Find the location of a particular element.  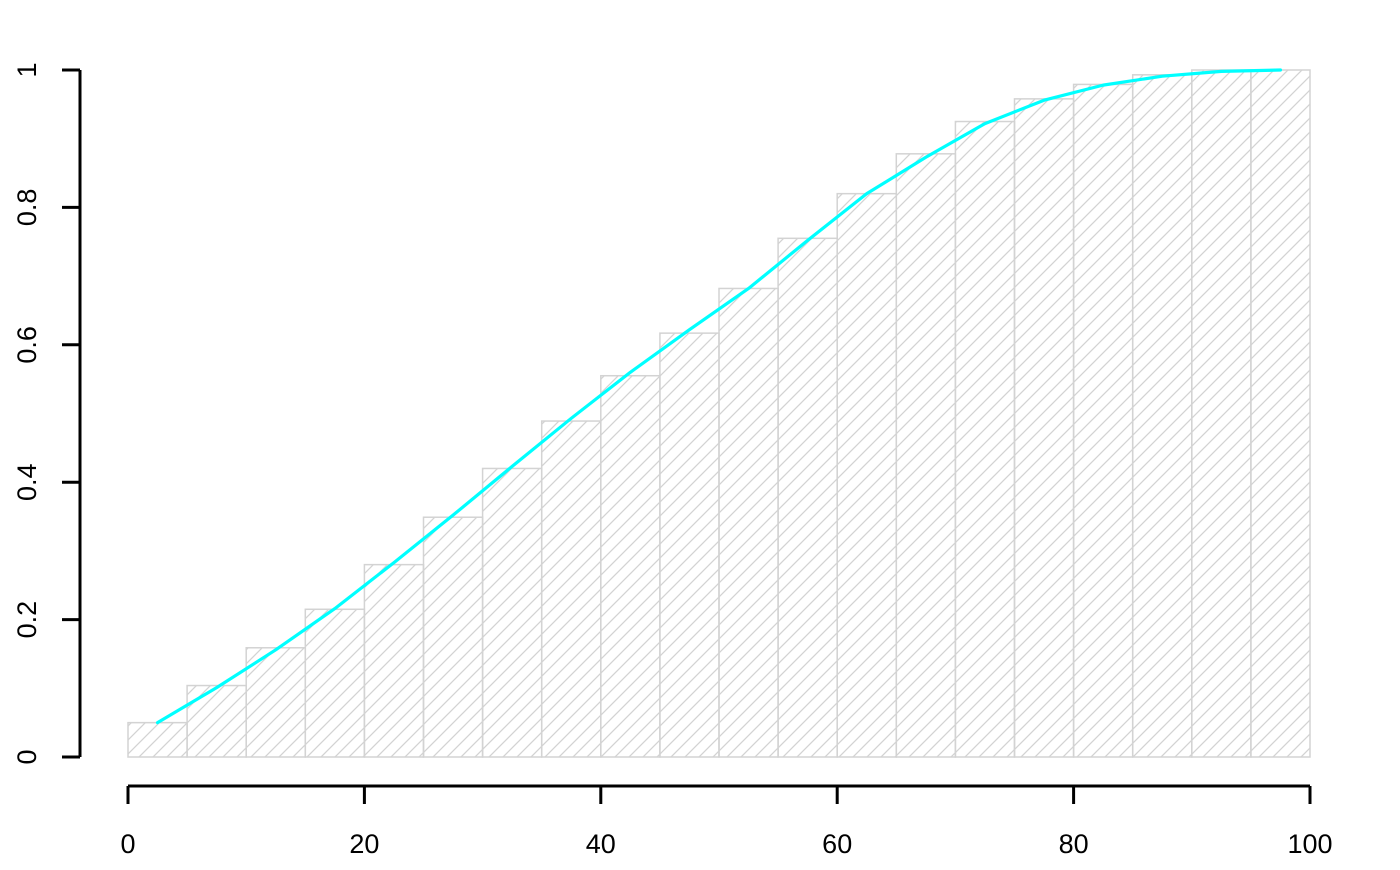

x-axis: 0 20 40 60 80 100 is located at coordinates (726, 821).